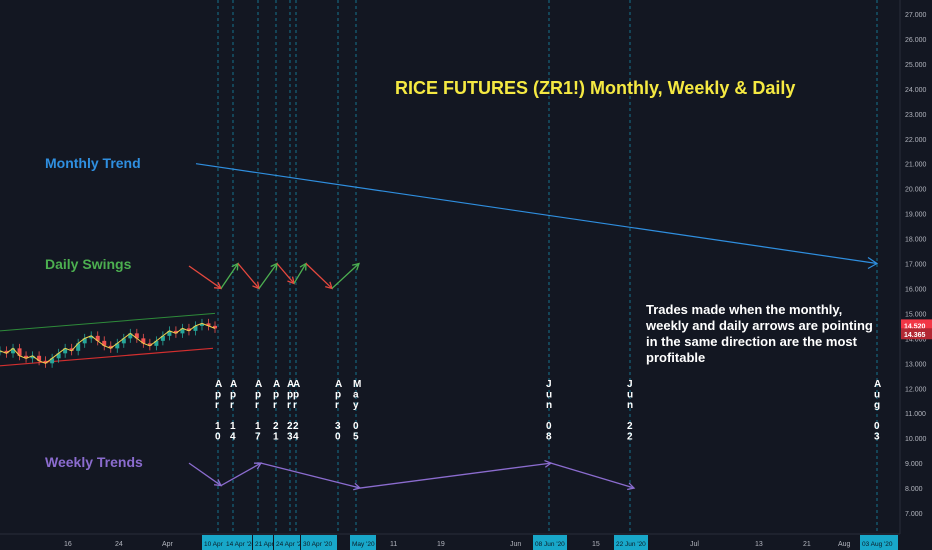  I want to click on date-tag-label: 10 Apr '20, so click(218, 544).